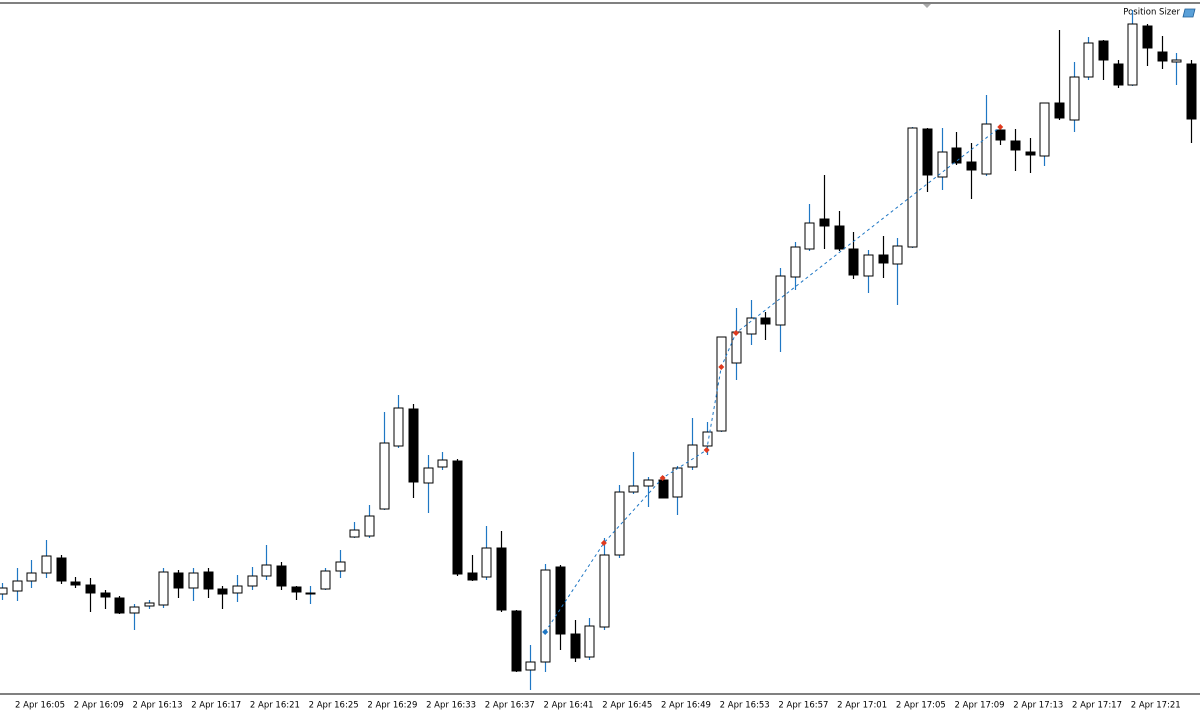 This screenshot has height=711, width=1200. Describe the element at coordinates (1097, 706) in the screenshot. I see `x-tick-label: 2 Apr 17:17` at that location.